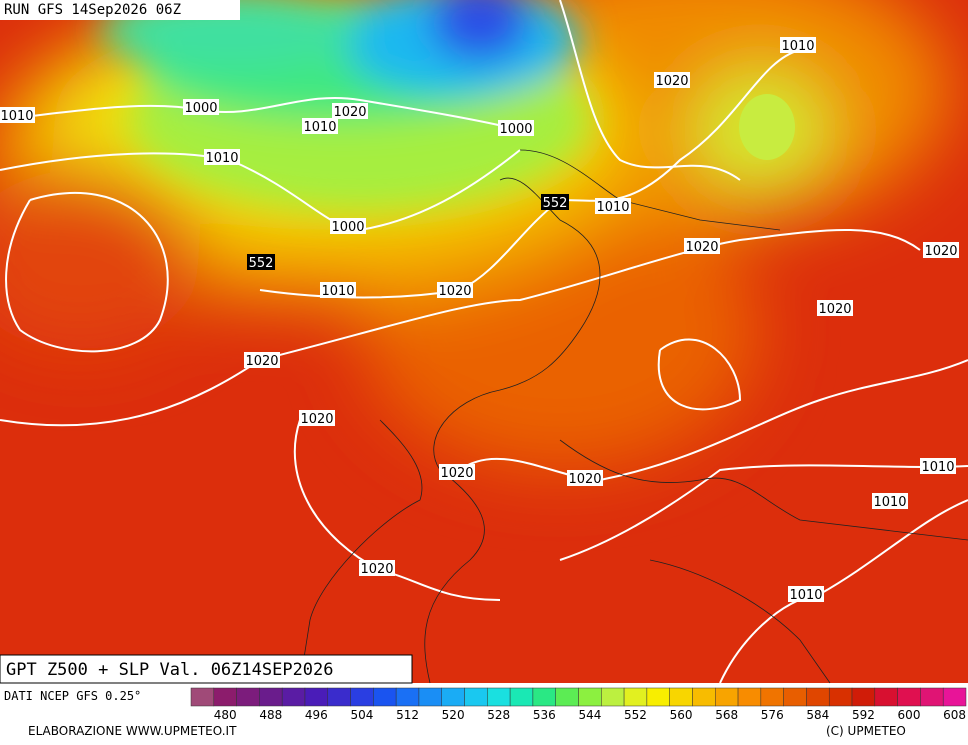 Image resolution: width=968 pixels, height=745 pixels. What do you see at coordinates (132, 731) in the screenshot?
I see `credit-label: ELABORAZIONE WWW.UPMETEO.IT` at bounding box center [132, 731].